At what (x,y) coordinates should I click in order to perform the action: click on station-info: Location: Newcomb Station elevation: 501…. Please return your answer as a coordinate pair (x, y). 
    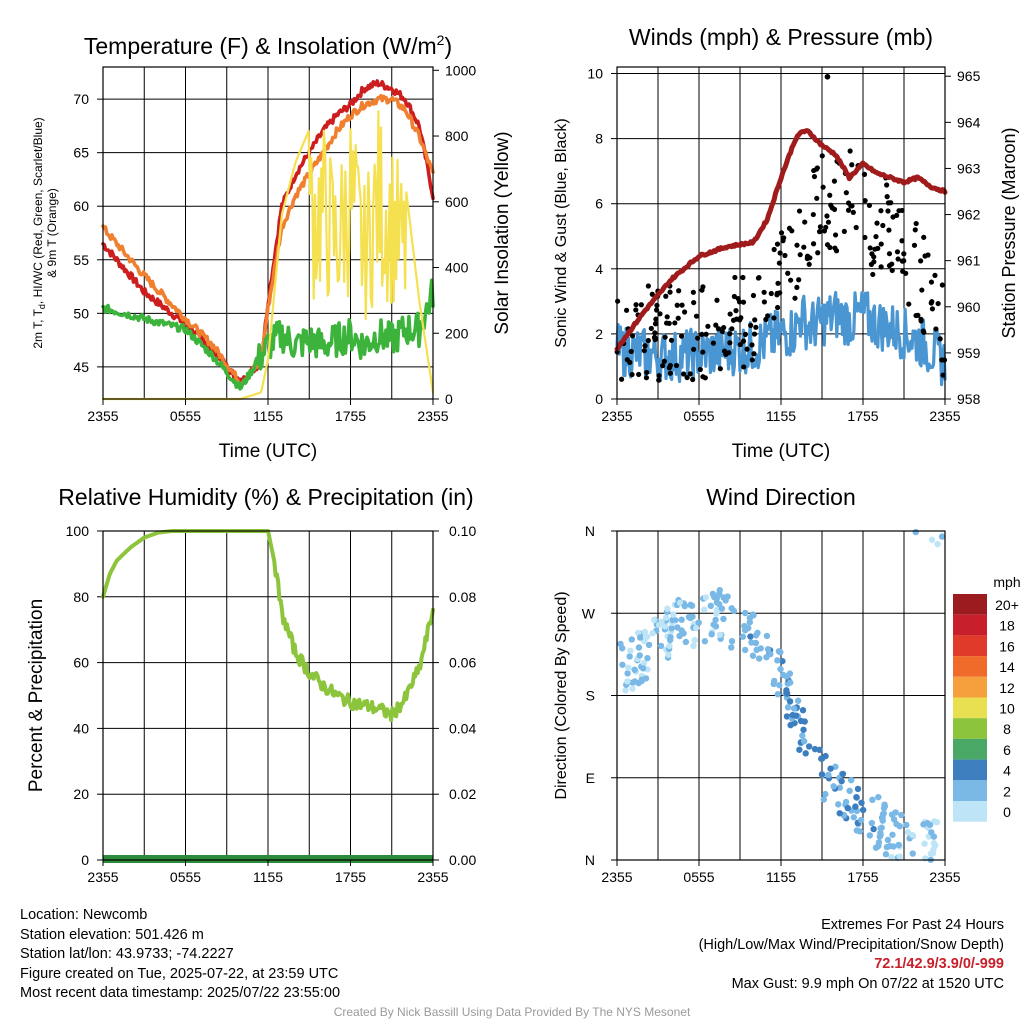
    Looking at the image, I should click on (180, 955).